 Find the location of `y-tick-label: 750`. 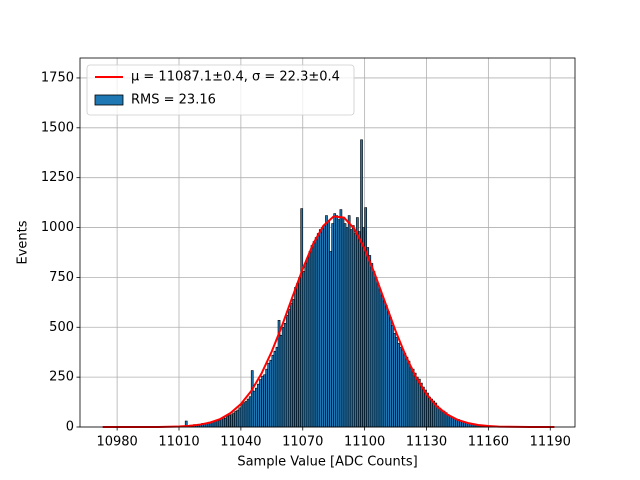

y-tick-label: 750 is located at coordinates (61, 277).